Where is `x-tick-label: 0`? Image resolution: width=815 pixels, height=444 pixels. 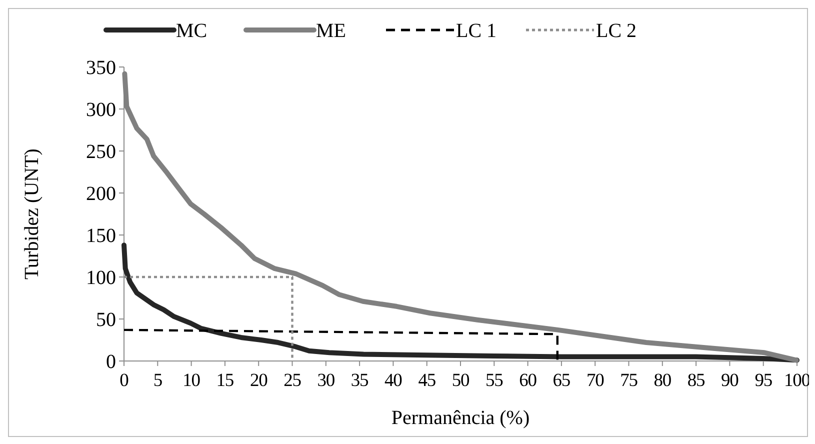 x-tick-label: 0 is located at coordinates (124, 381).